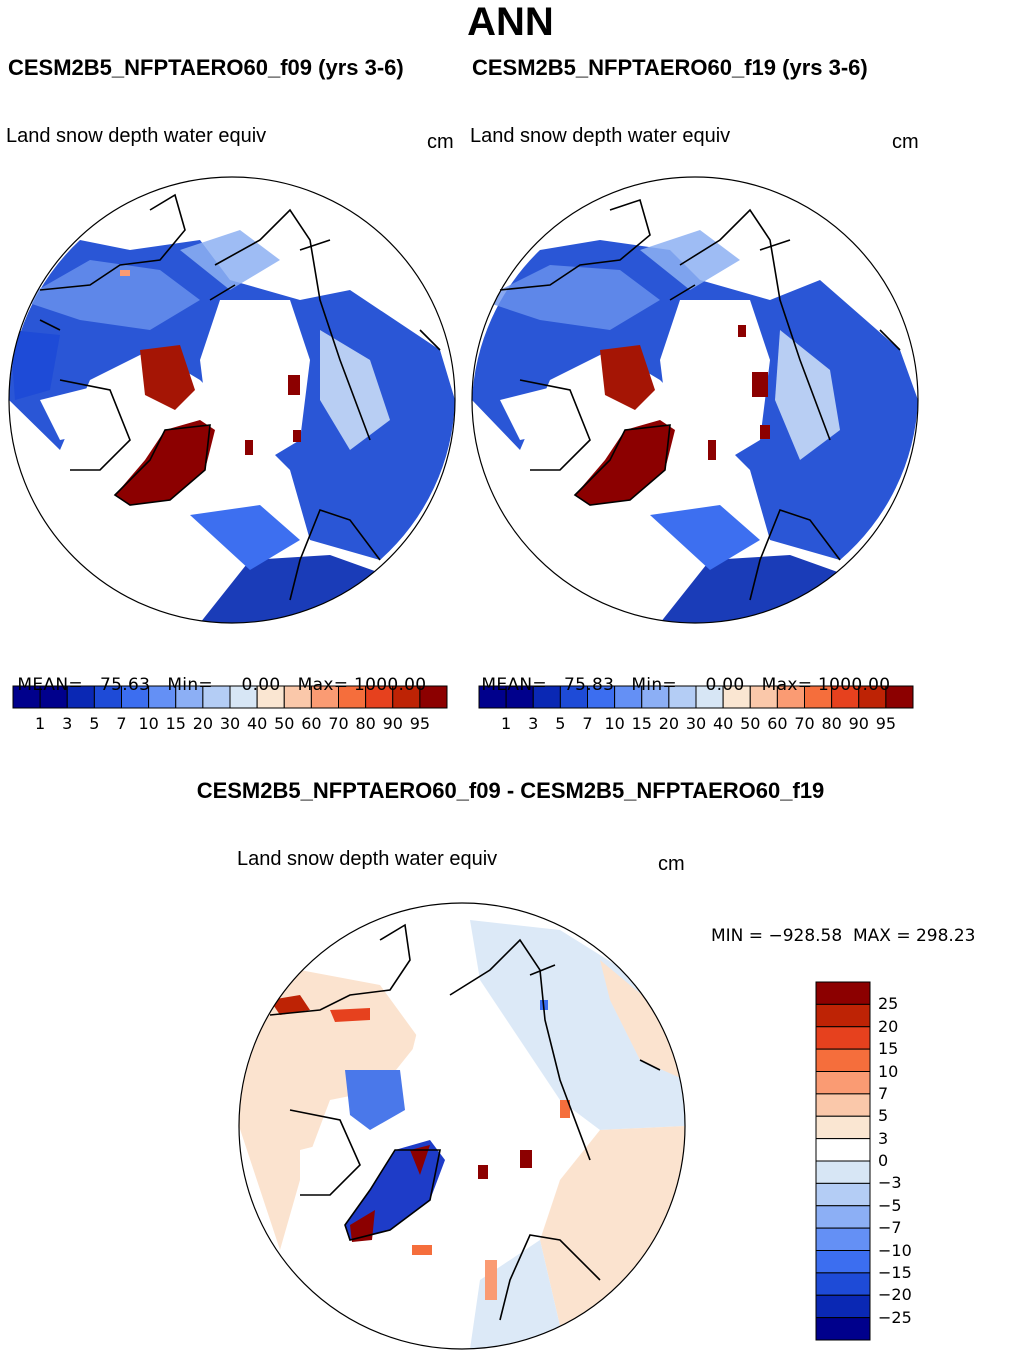 Image resolution: width=1021 pixels, height=1352 pixels. I want to click on panel-1-colorbar-tick-label: 90, so click(392, 723).